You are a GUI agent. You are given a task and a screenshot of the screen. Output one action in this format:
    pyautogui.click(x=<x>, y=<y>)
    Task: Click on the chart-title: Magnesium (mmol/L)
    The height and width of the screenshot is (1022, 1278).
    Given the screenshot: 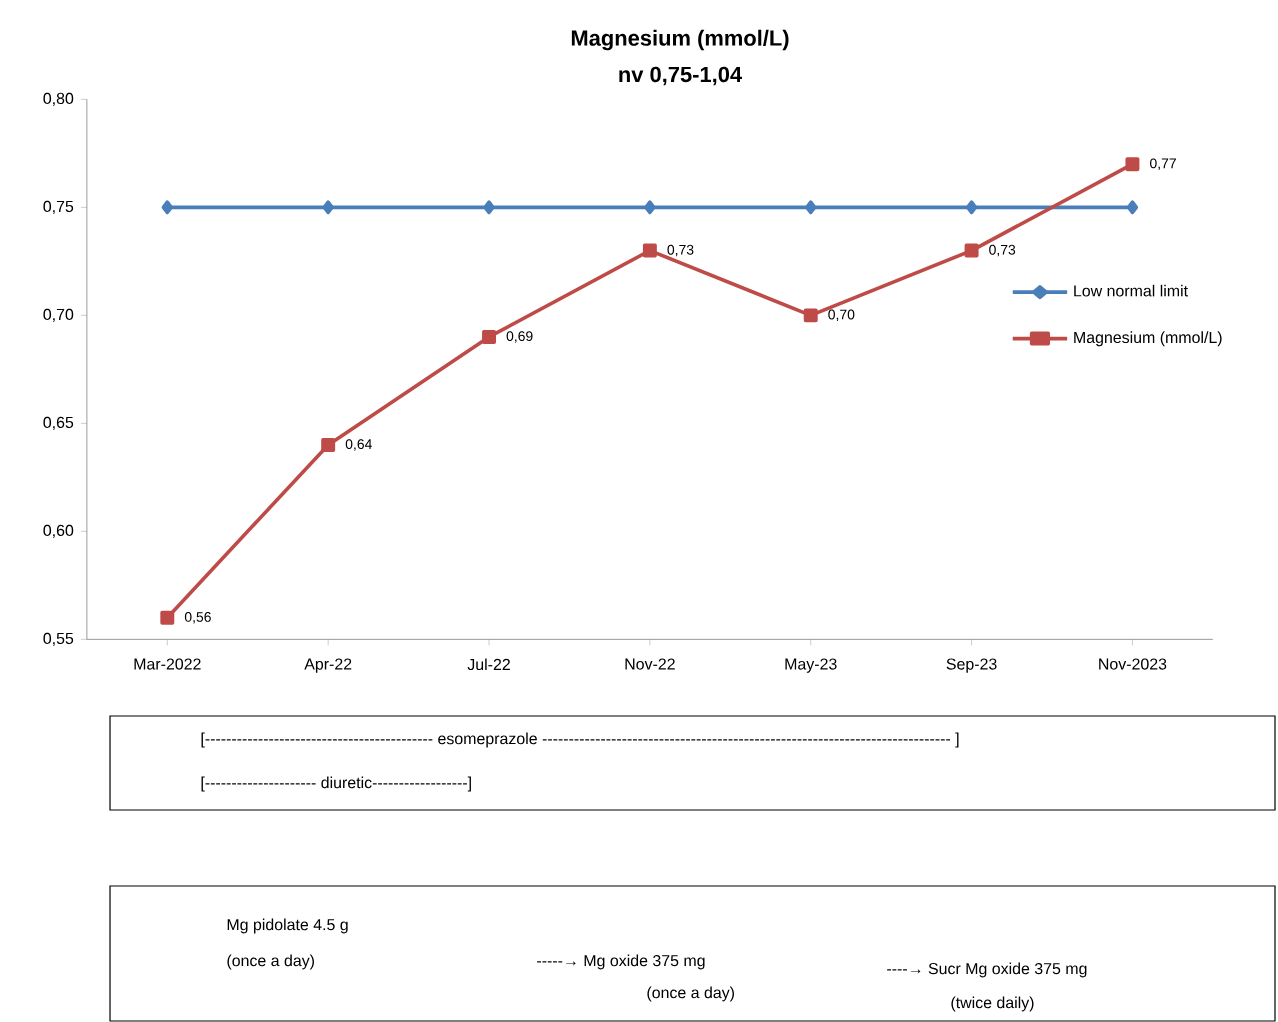 What is the action you would take?
    pyautogui.click(x=680, y=40)
    